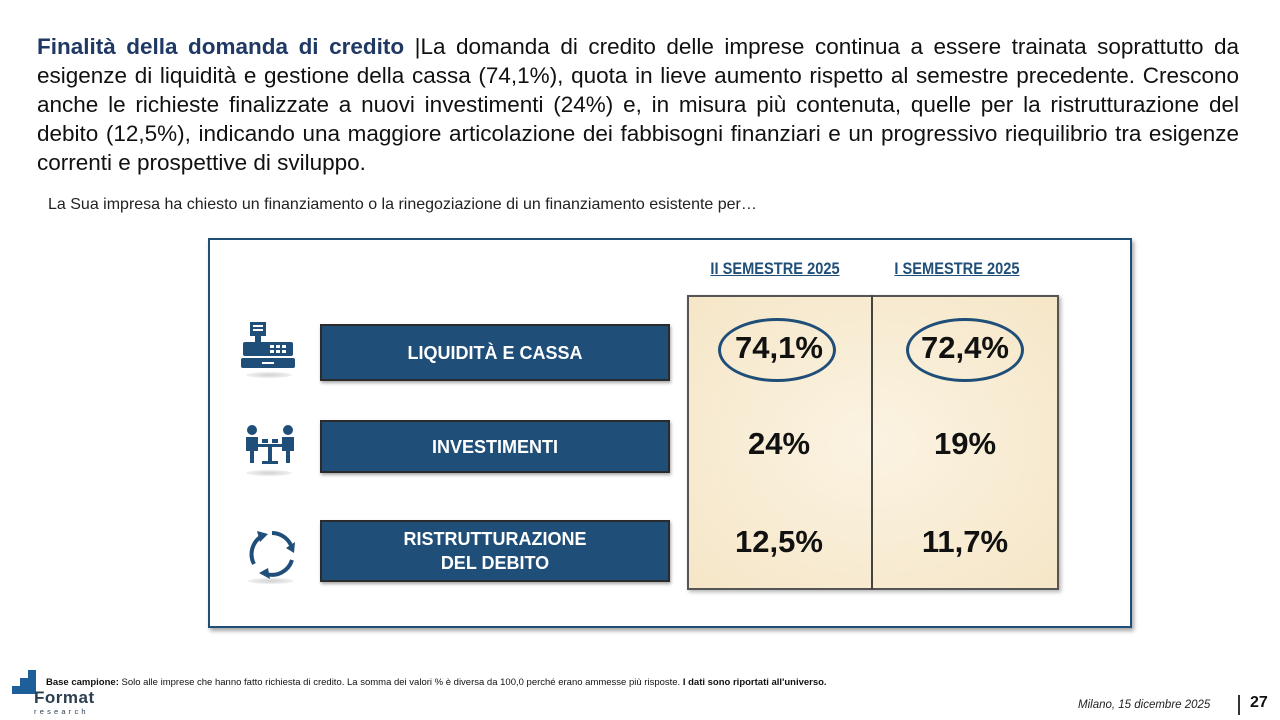 The width and height of the screenshot is (1280, 720). I want to click on category-liquidity: LIQUIDITÀ E CASSA, so click(495, 352).